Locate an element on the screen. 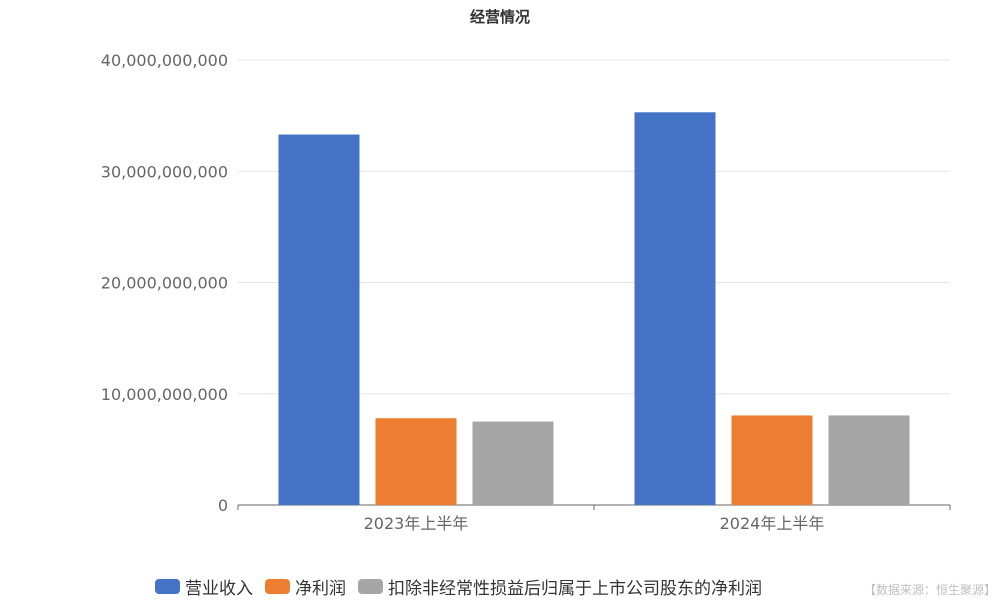 The width and height of the screenshot is (1000, 600). x-tick-label: 2024年上半年 is located at coordinates (772, 523).